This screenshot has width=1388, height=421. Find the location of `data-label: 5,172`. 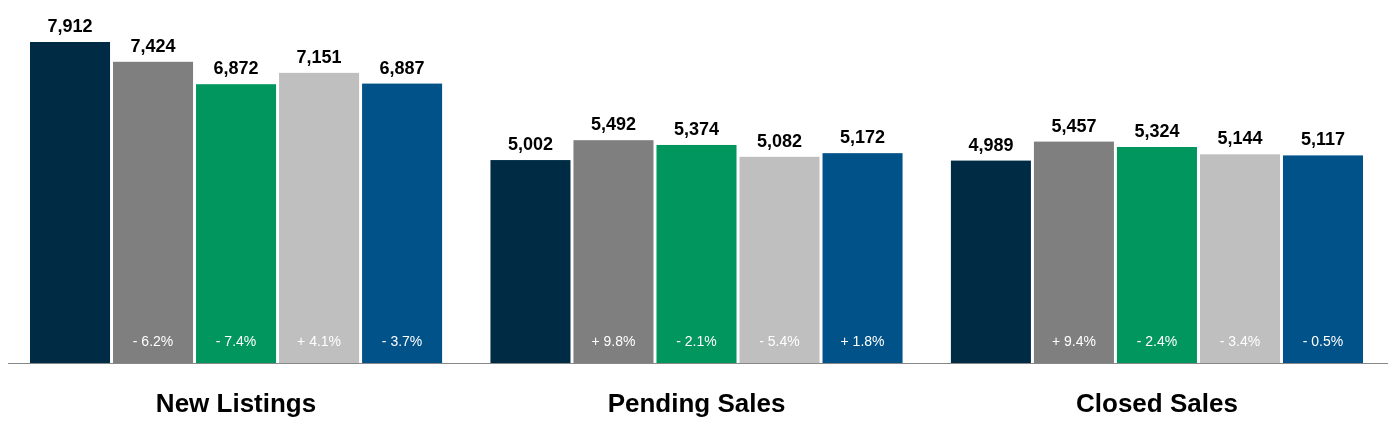

data-label: 5,172 is located at coordinates (863, 137).